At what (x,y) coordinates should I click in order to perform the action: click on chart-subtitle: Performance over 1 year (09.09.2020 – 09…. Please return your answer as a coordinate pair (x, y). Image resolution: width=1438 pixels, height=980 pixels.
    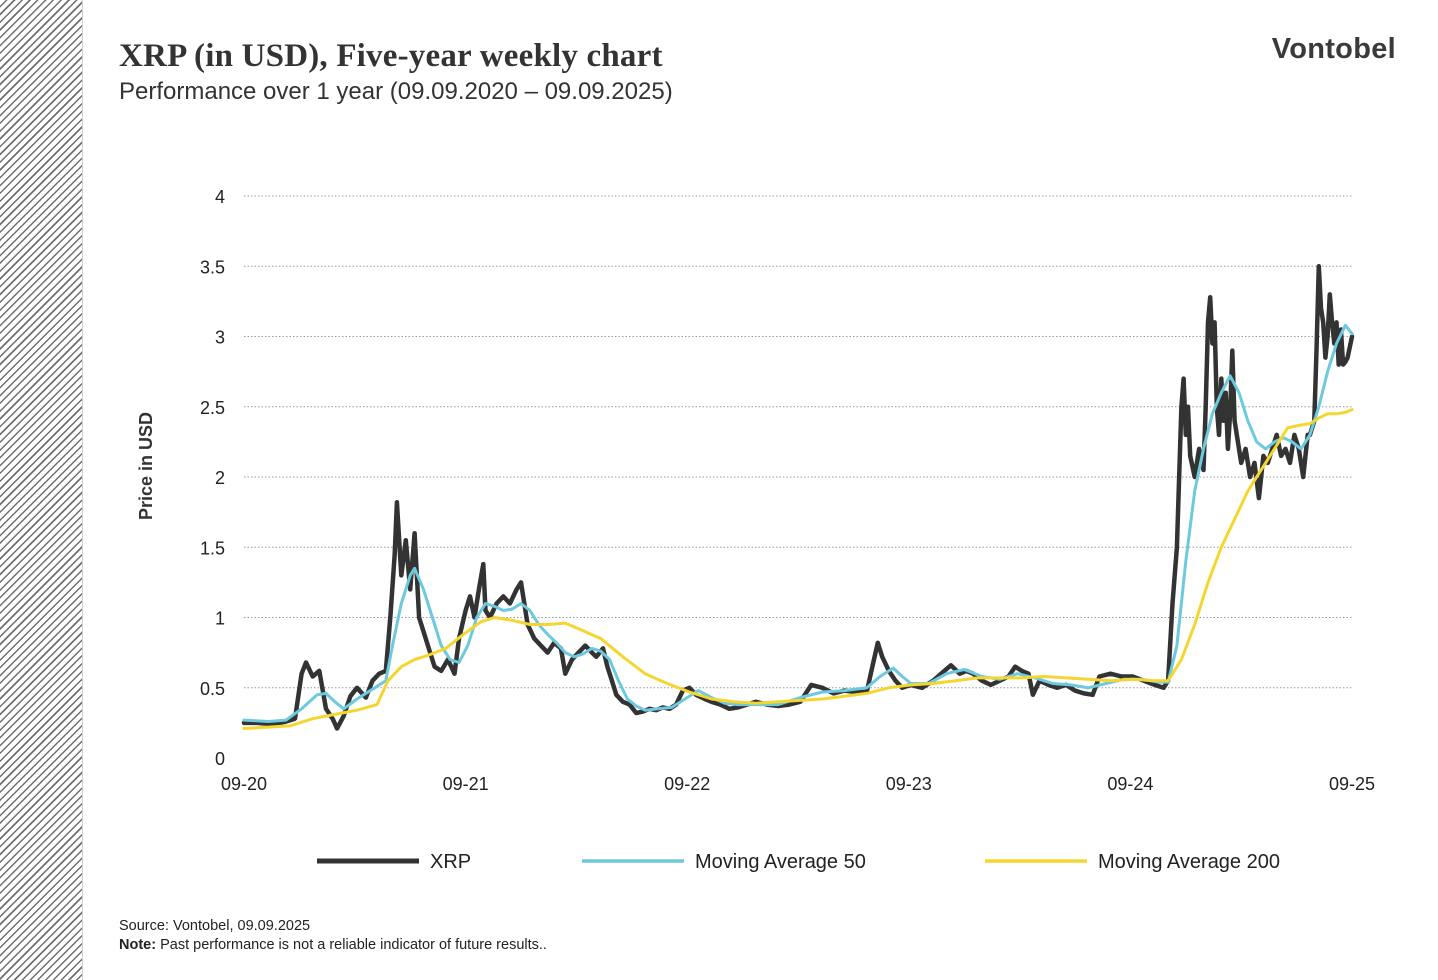
    Looking at the image, I should click on (396, 91).